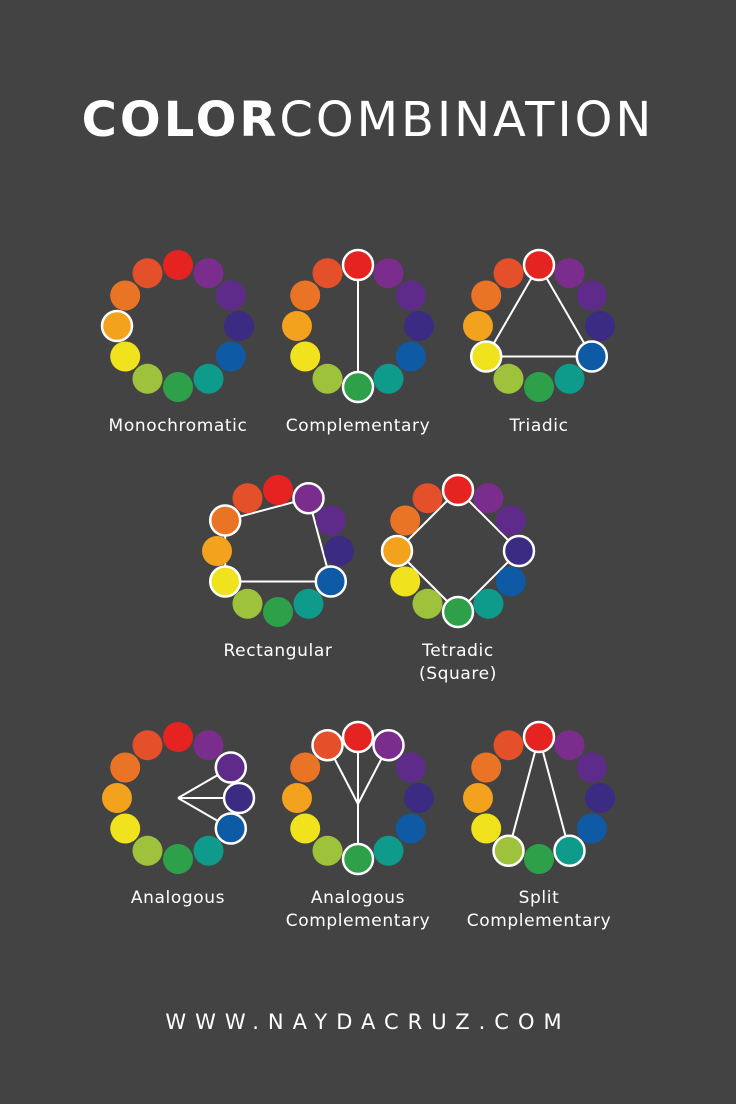 Image resolution: width=736 pixels, height=1104 pixels. Describe the element at coordinates (539, 426) in the screenshot. I see `label-triadic: Triadic` at that location.